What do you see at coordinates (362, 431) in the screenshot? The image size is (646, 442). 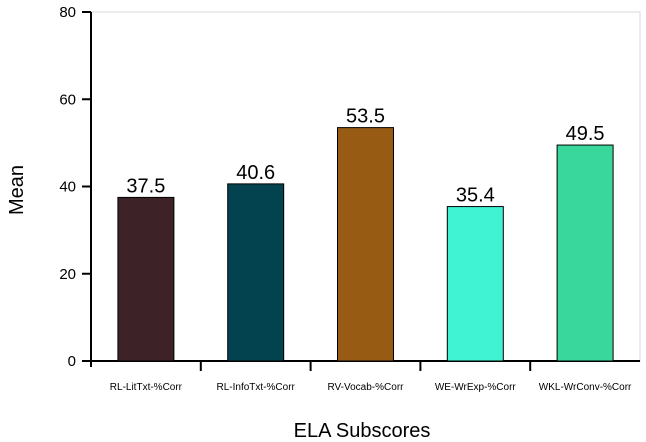 I see `x-axis-title: ELA Subscores` at bounding box center [362, 431].